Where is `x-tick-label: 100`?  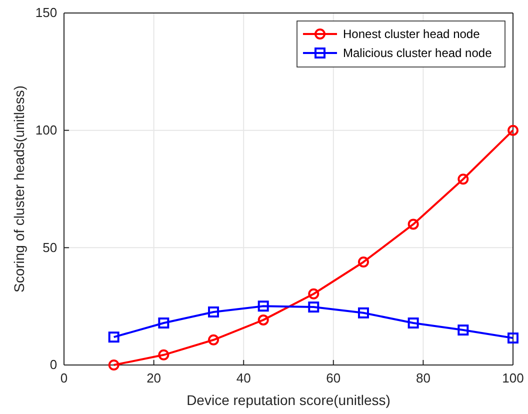 x-tick-label: 100 is located at coordinates (513, 378).